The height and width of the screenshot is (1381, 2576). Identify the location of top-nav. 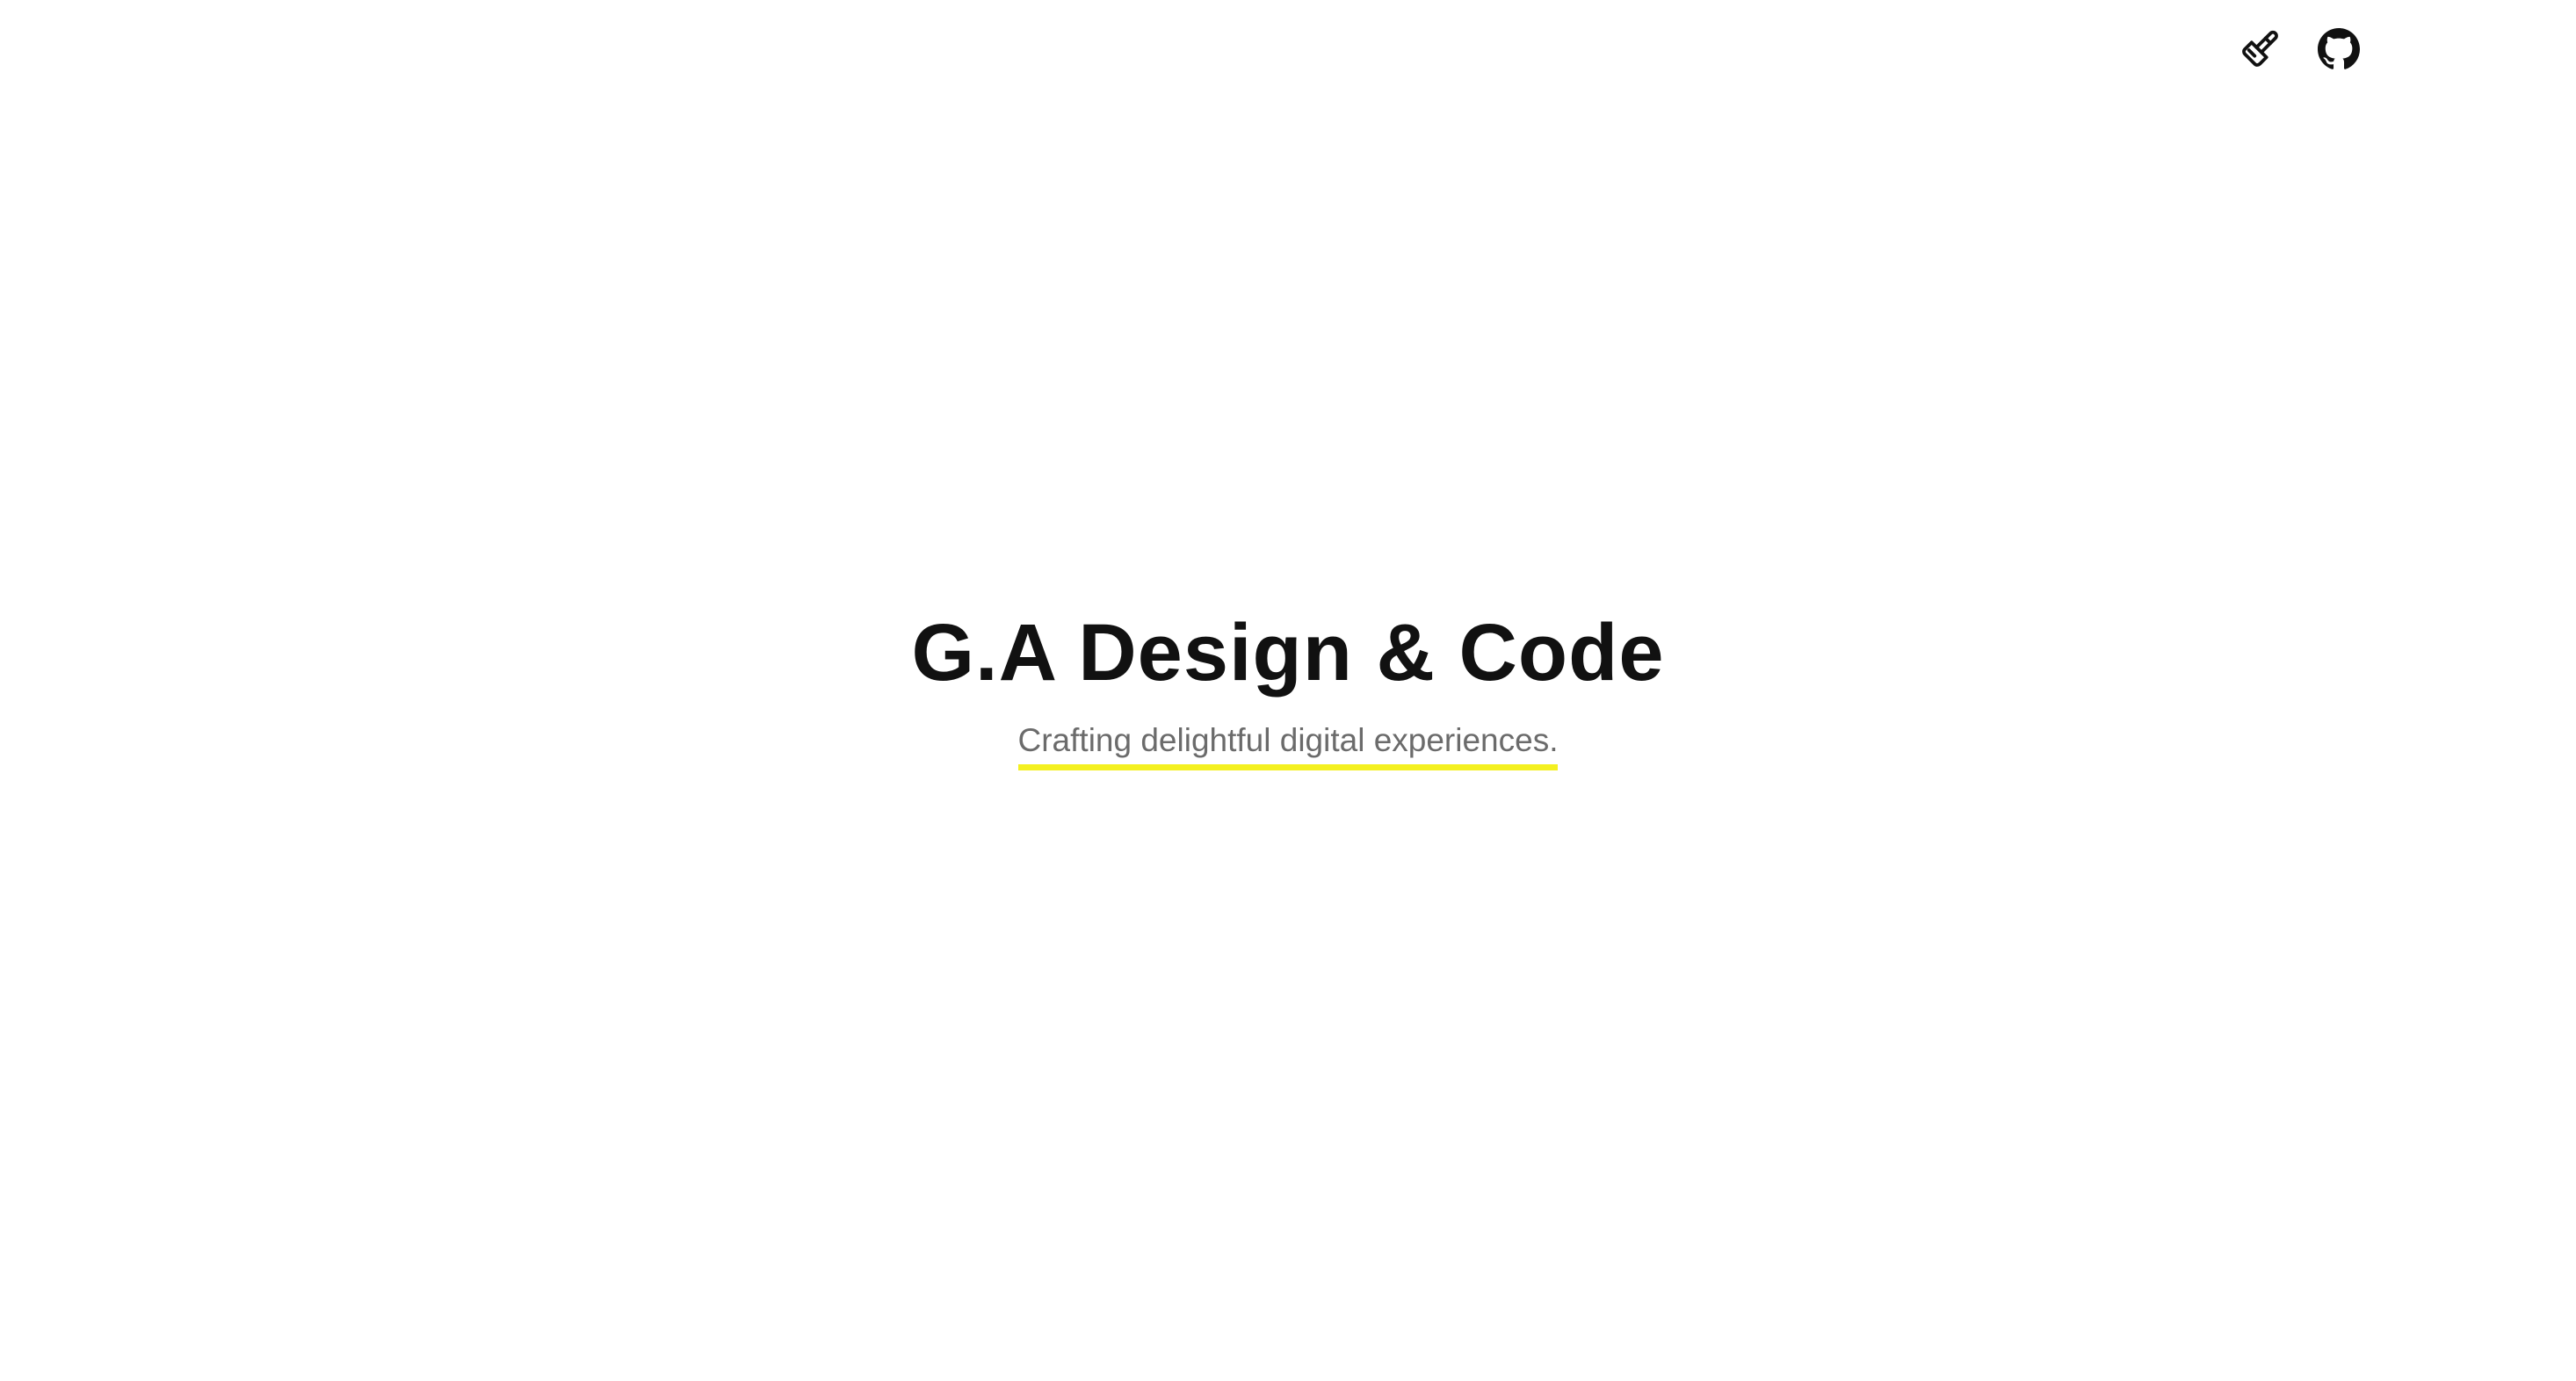
(2299, 49).